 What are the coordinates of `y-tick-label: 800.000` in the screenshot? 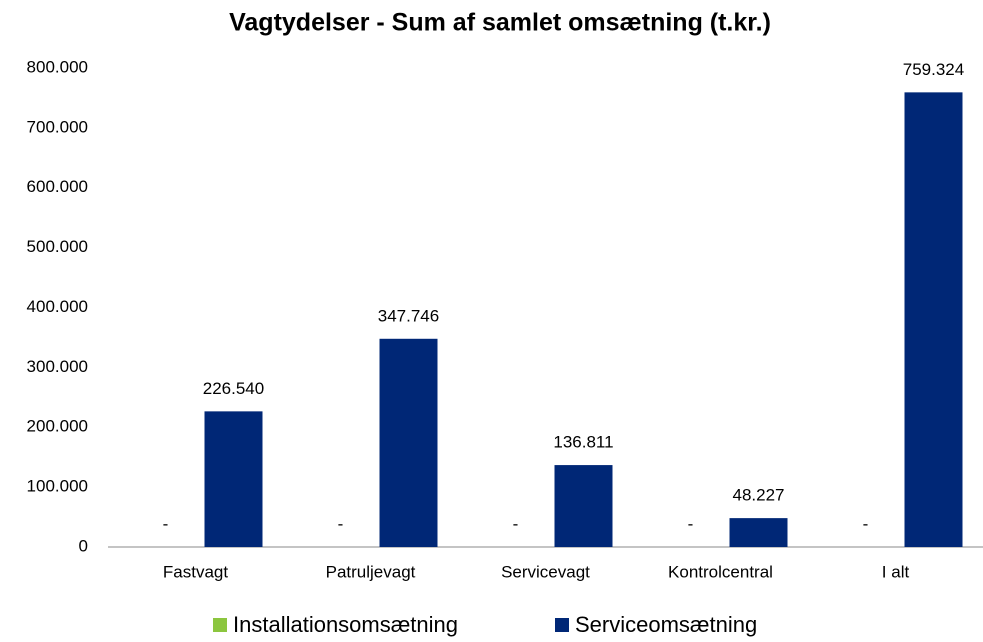 It's located at (57, 66).